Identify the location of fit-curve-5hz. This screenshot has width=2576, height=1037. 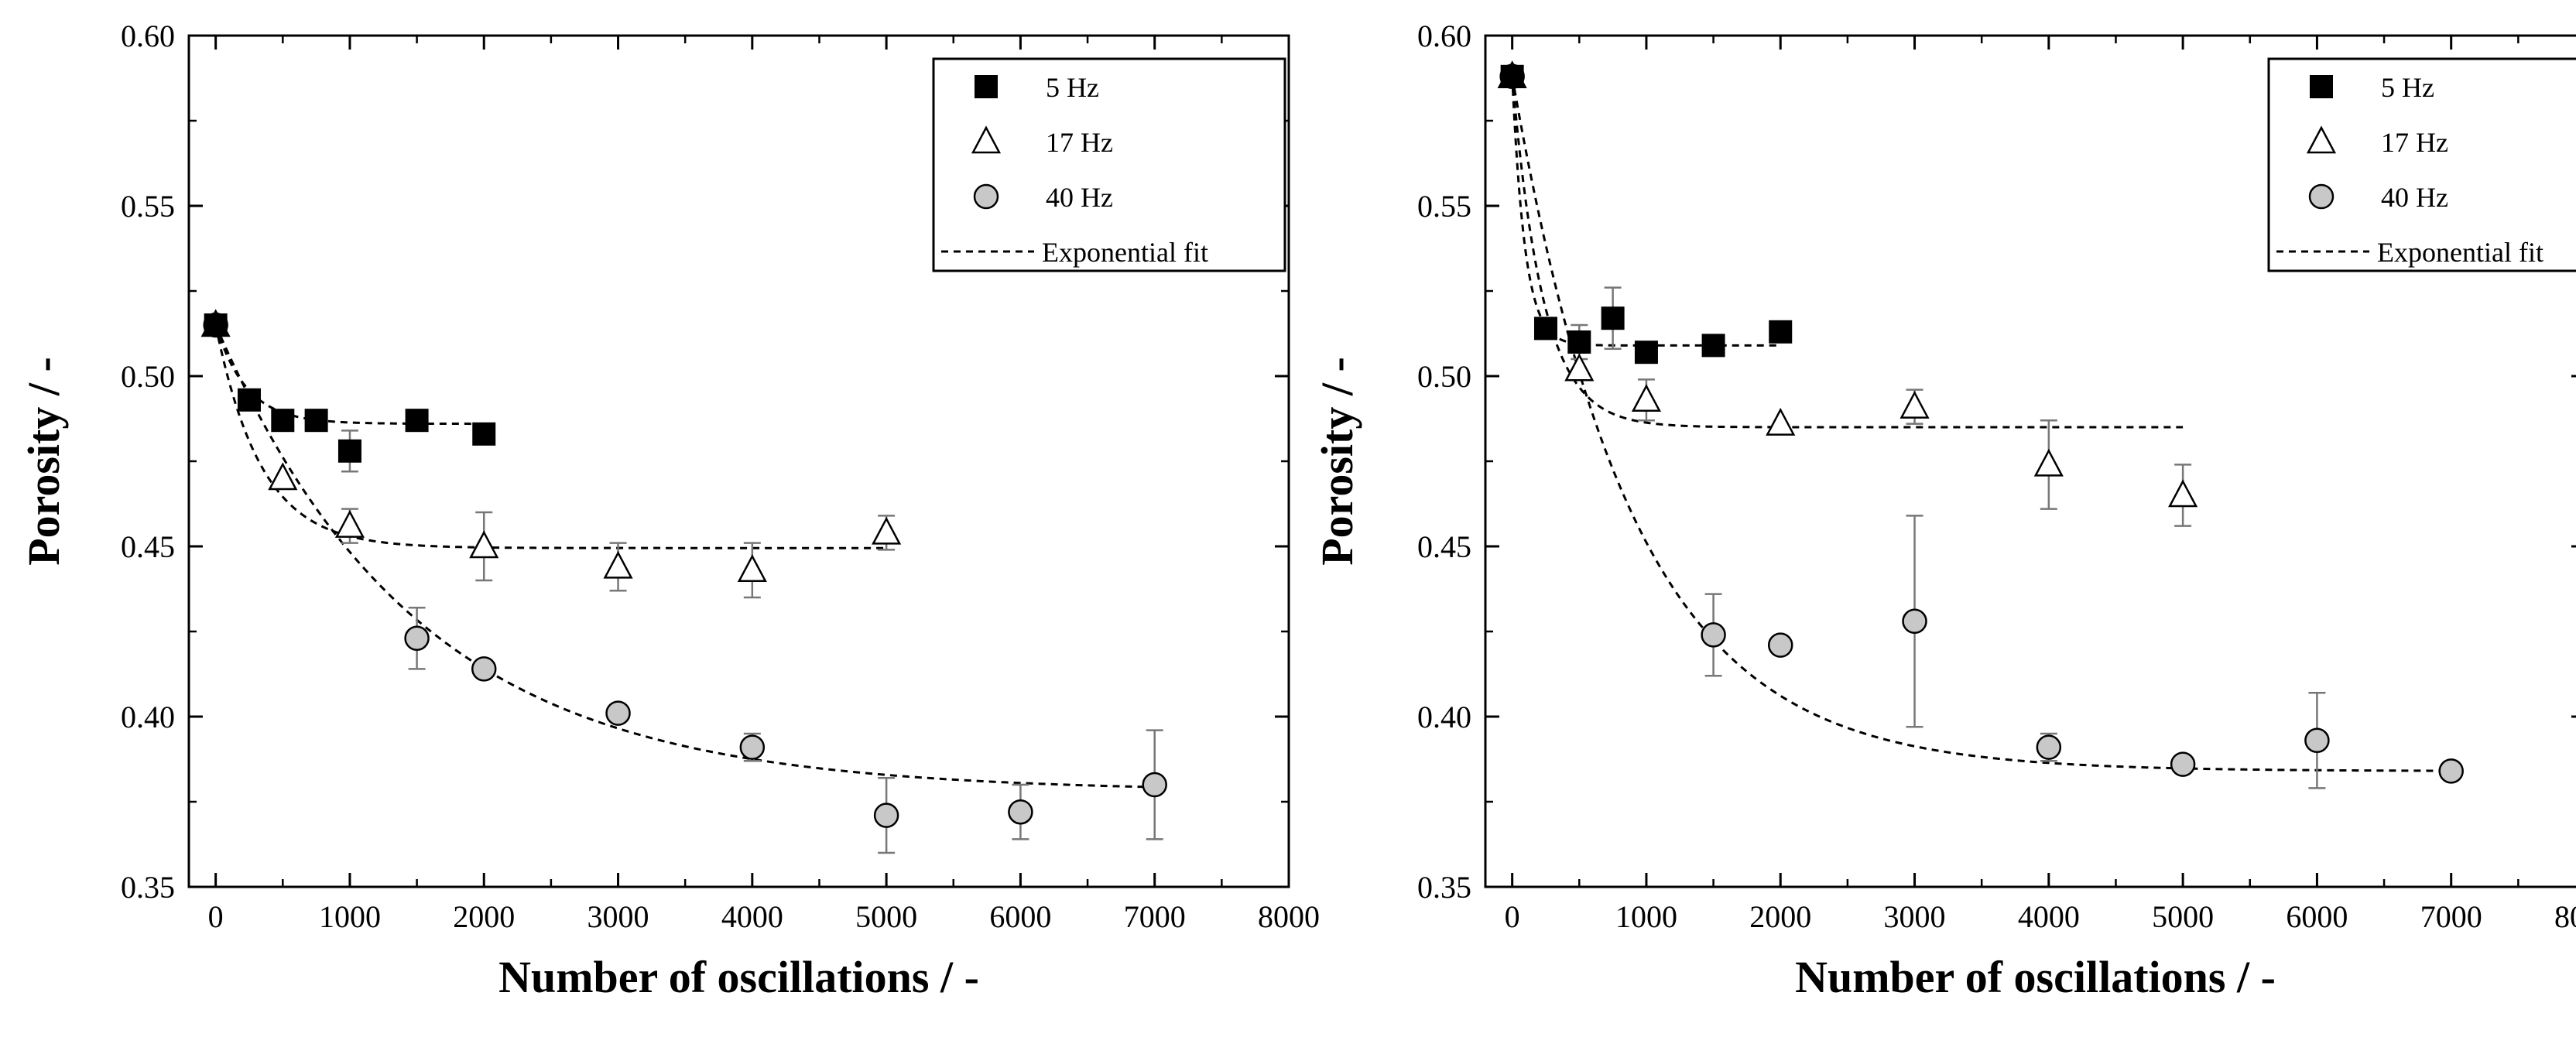
(1646, 211).